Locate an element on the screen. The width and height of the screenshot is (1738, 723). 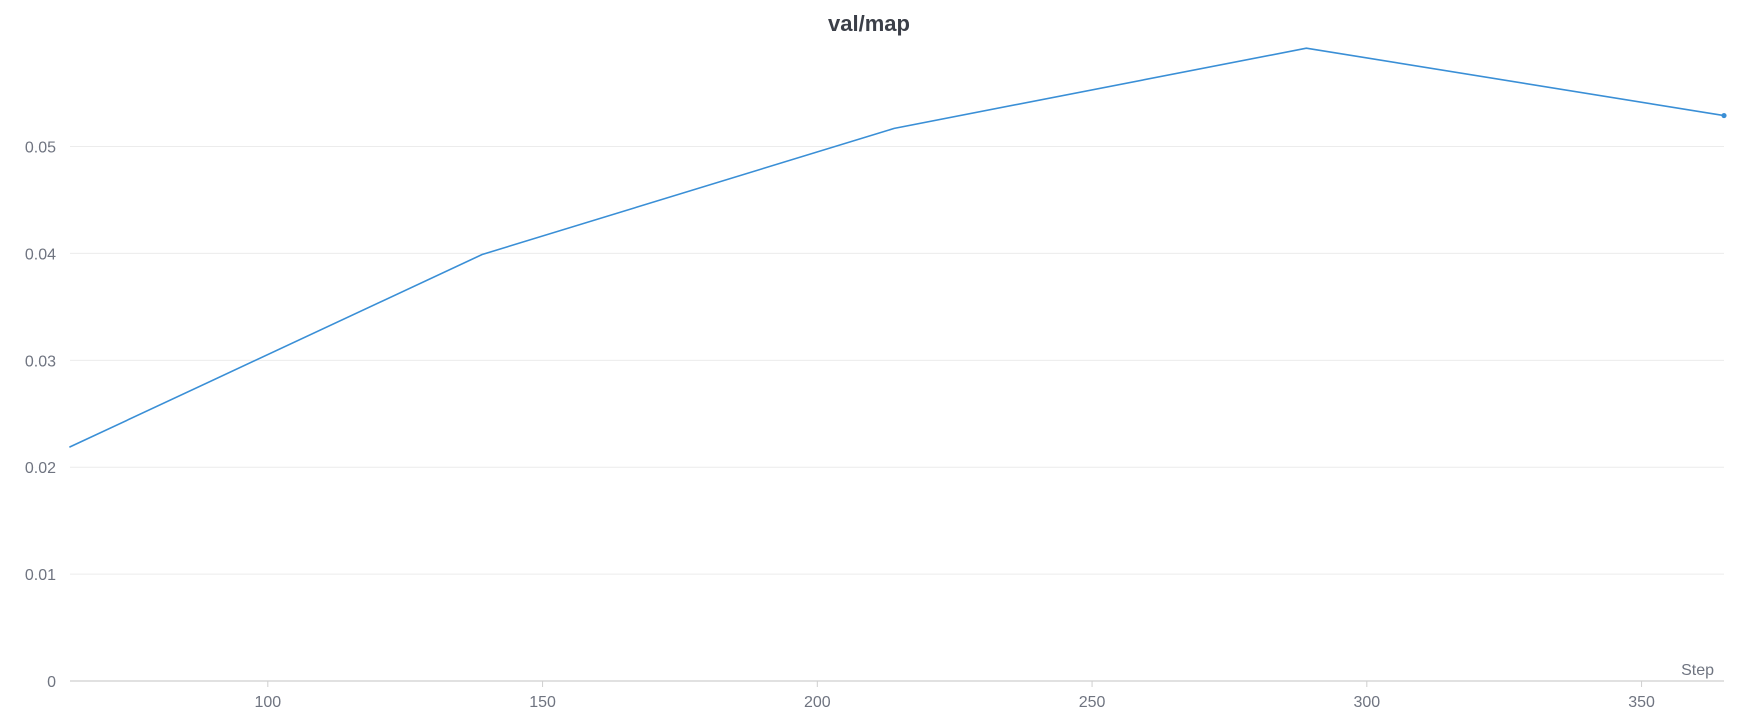
series-end-point is located at coordinates (1724, 115).